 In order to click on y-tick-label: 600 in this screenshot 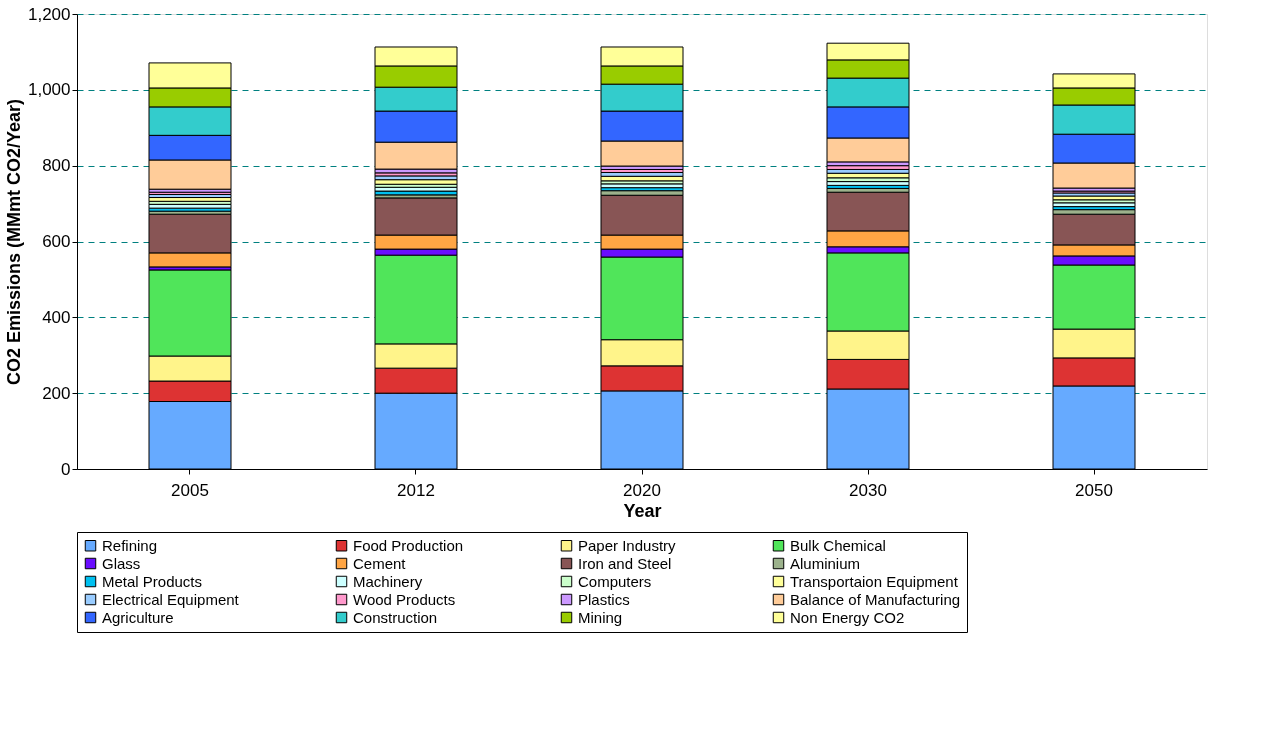, I will do `click(56, 241)`.